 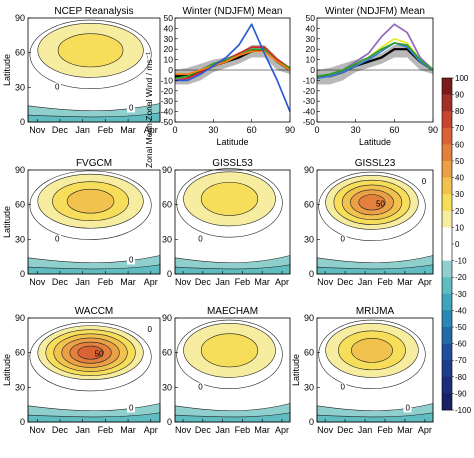 What do you see at coordinates (99, 354) in the screenshot?
I see `contour-label: 50` at bounding box center [99, 354].